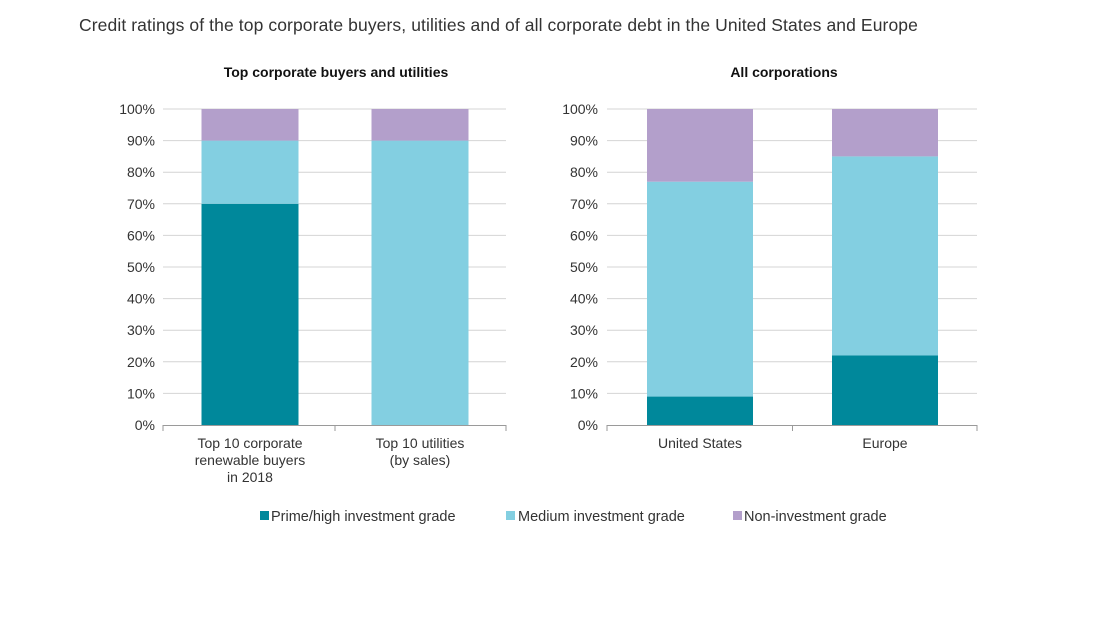  I want to click on legend-label: Prime/high investment grade, so click(363, 517).